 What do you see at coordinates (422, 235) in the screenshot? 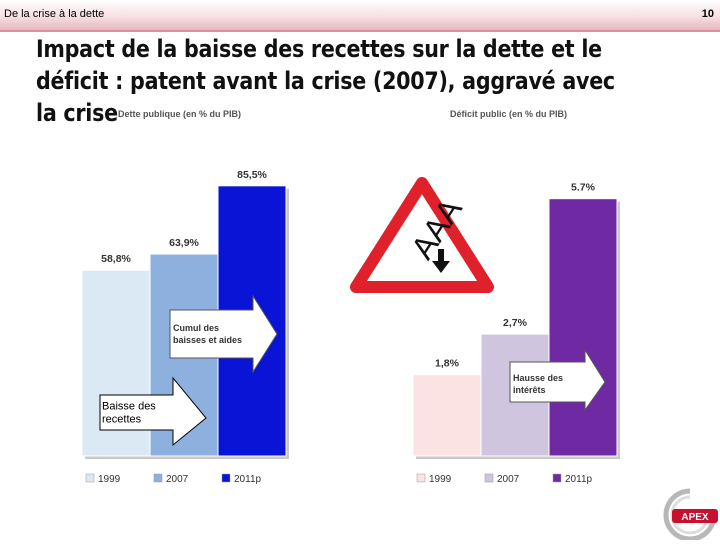
I see `aaa-warning-sign: AAA` at bounding box center [422, 235].